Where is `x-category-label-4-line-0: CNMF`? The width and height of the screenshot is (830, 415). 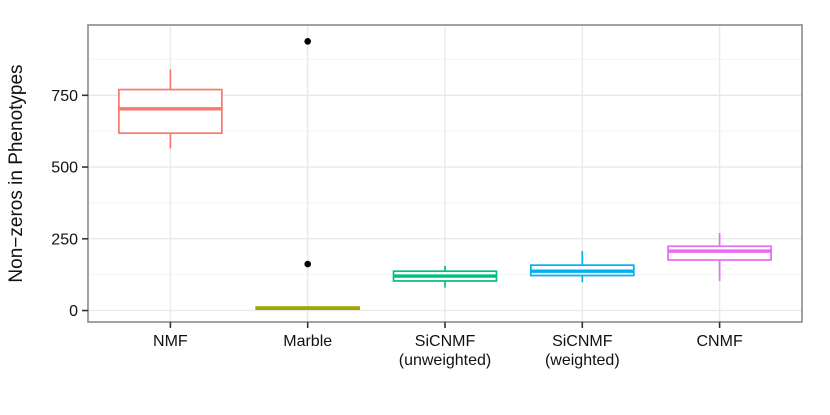
x-category-label-4-line-0: CNMF is located at coordinates (720, 341).